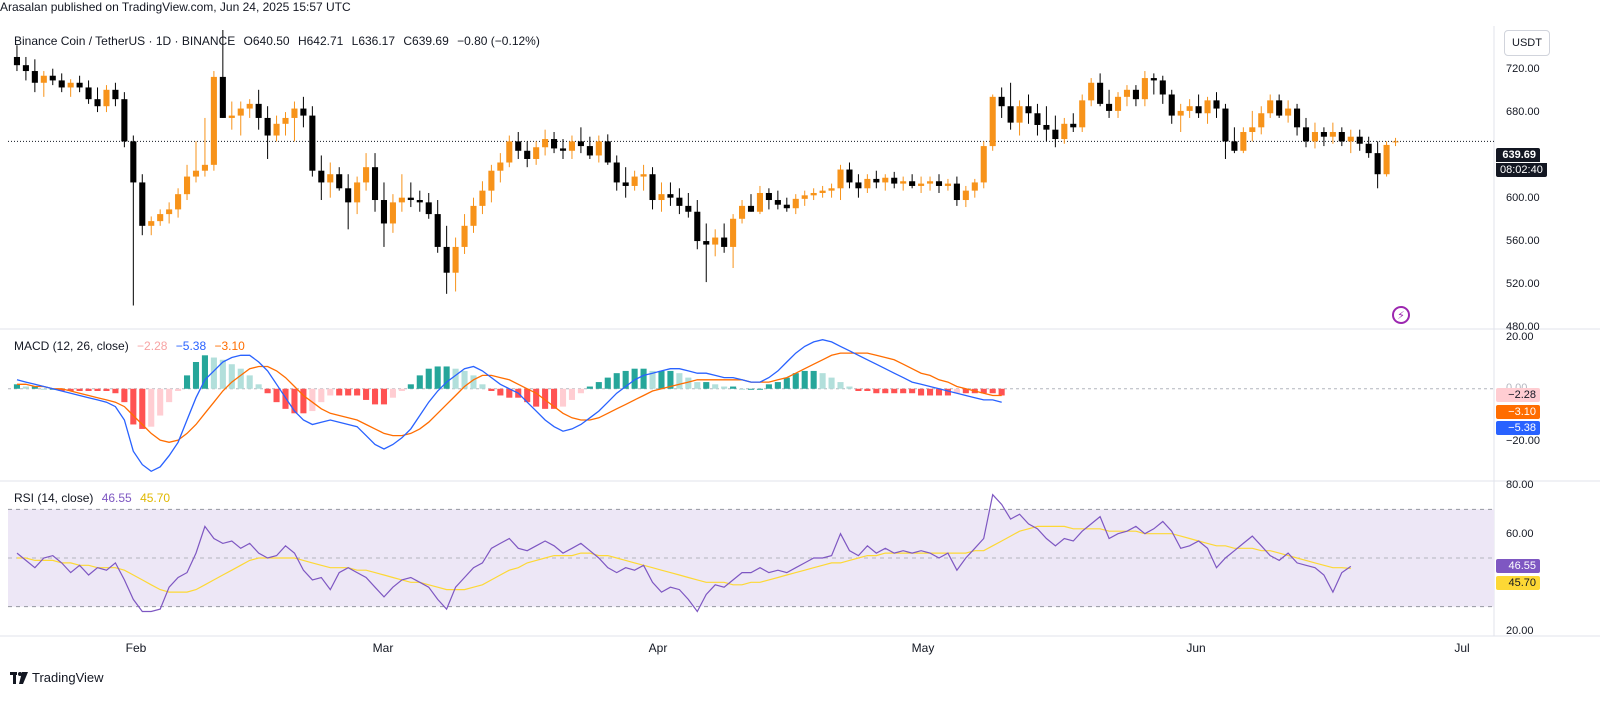  What do you see at coordinates (54, 498) in the screenshot?
I see `rsi-title: RSI (14, close)` at bounding box center [54, 498].